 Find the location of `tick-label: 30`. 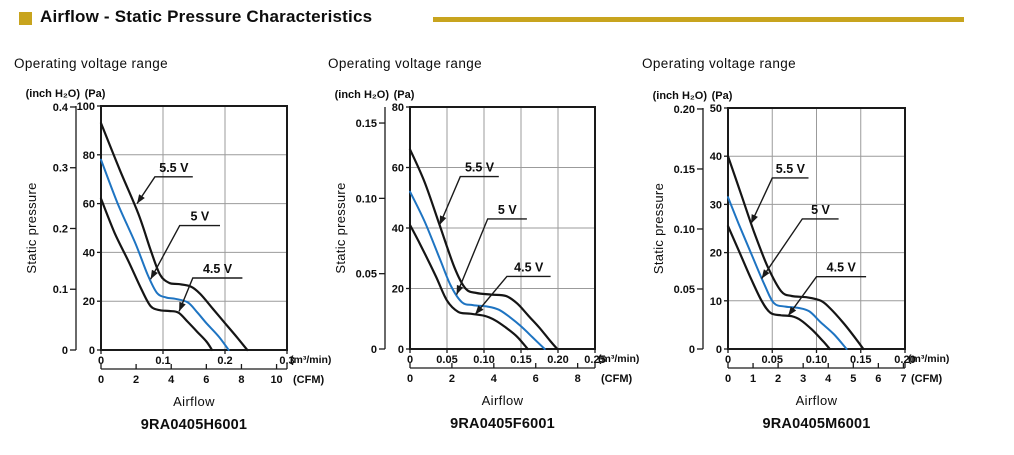

tick-label: 30 is located at coordinates (716, 205).